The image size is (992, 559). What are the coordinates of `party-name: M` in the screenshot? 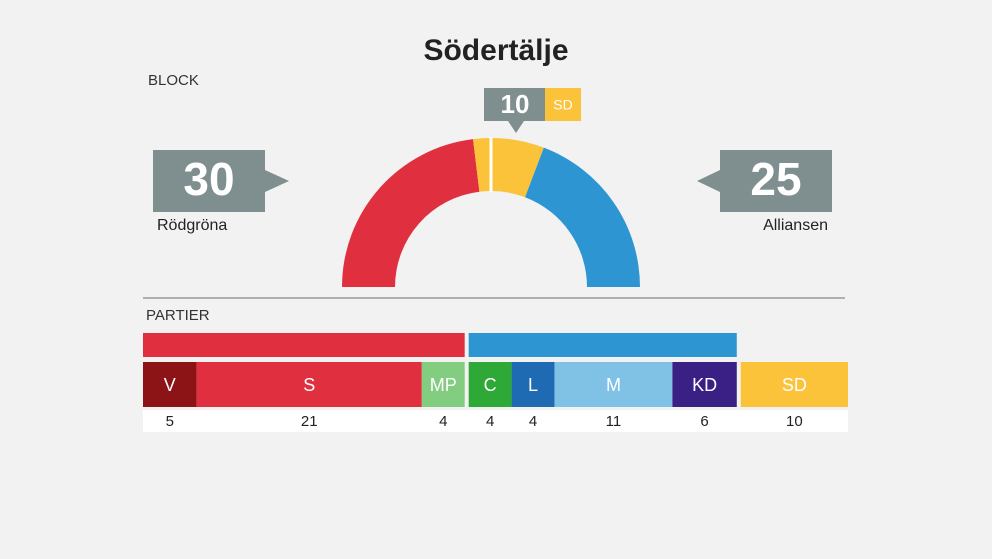 It's located at (613, 385).